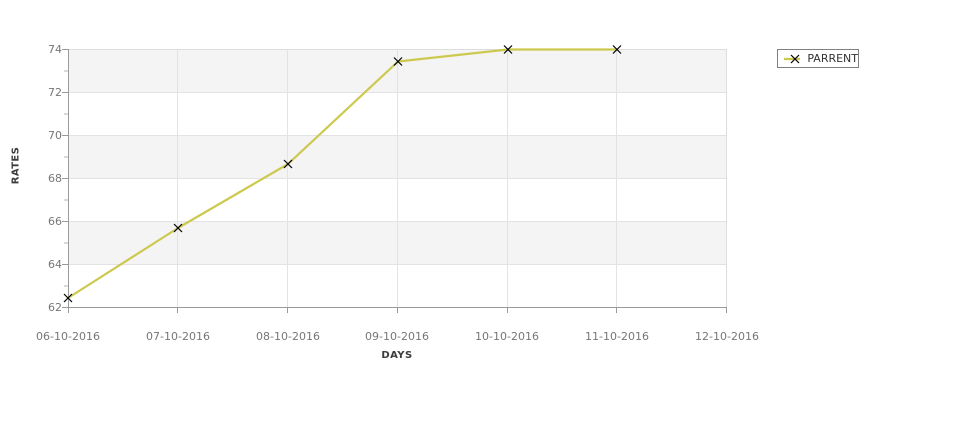 The image size is (975, 429). I want to click on legend-swatch-parrent, so click(792, 58).